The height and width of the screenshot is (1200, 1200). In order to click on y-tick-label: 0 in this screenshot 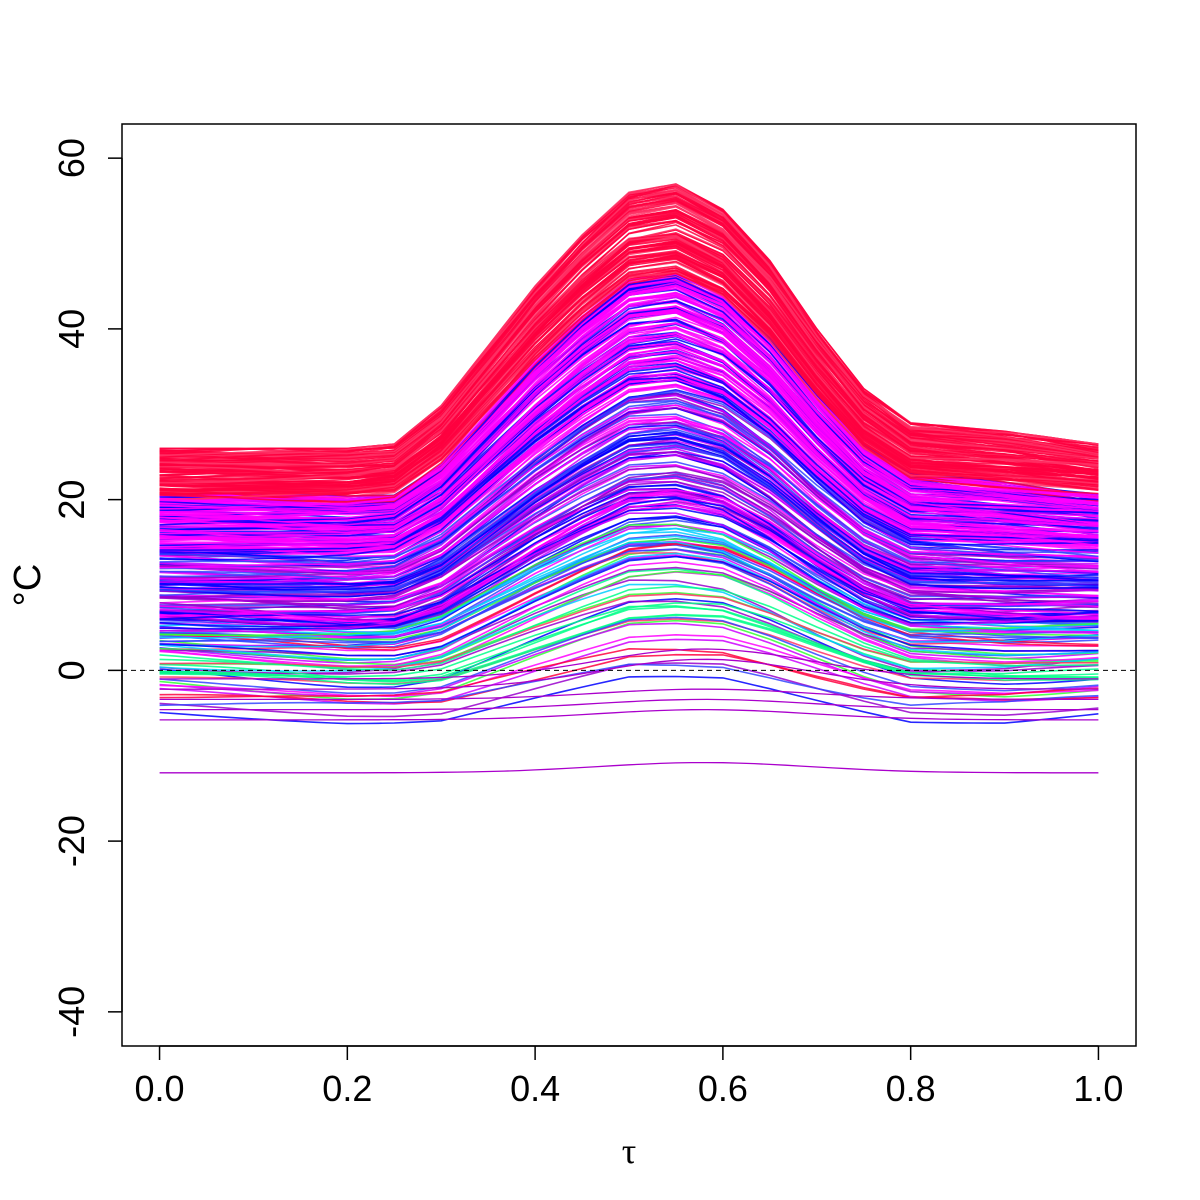, I will do `click(71, 670)`.